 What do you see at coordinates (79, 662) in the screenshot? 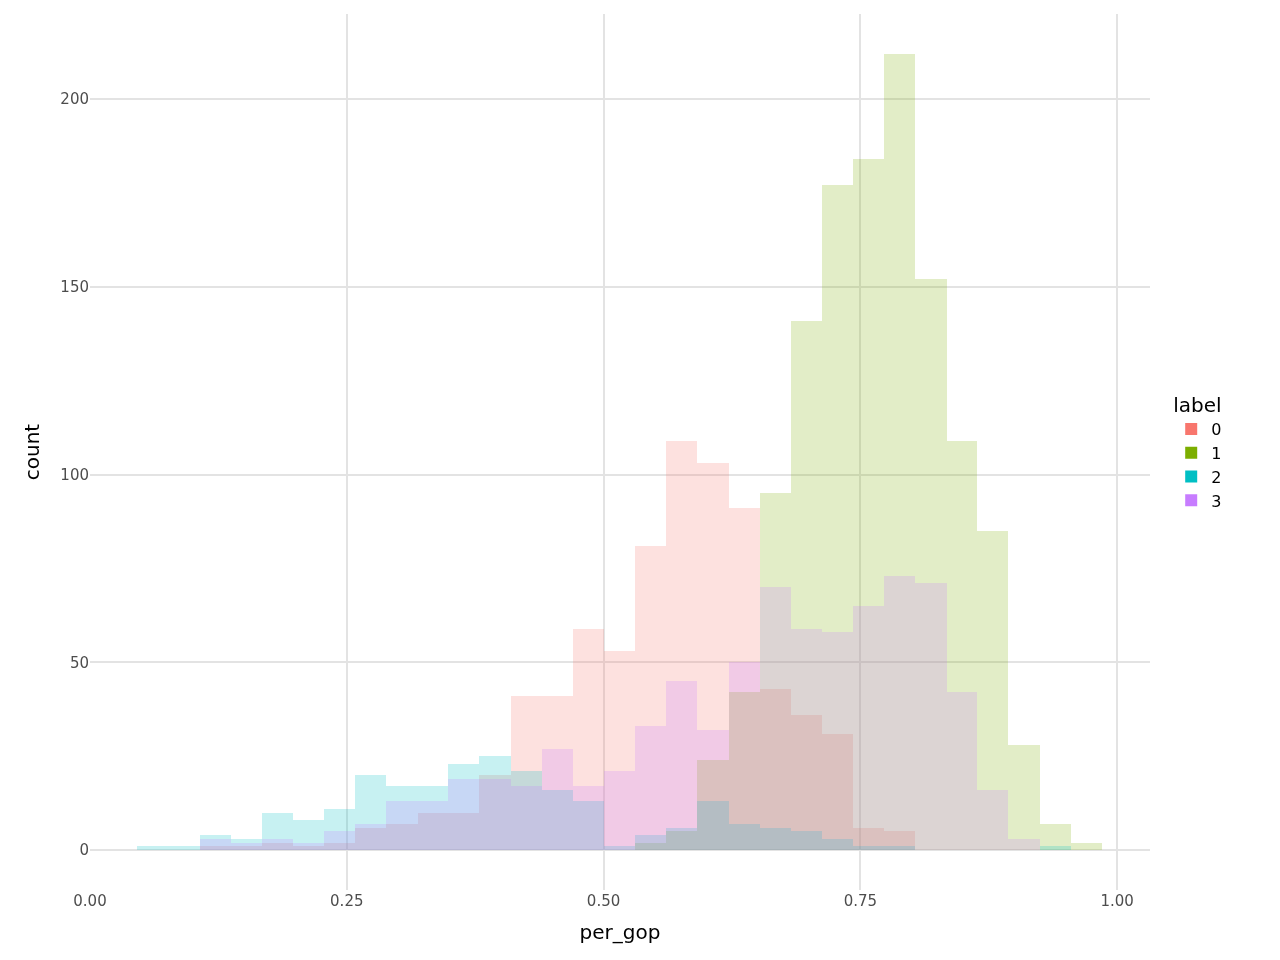
I see `y-tick-label: 50` at bounding box center [79, 662].